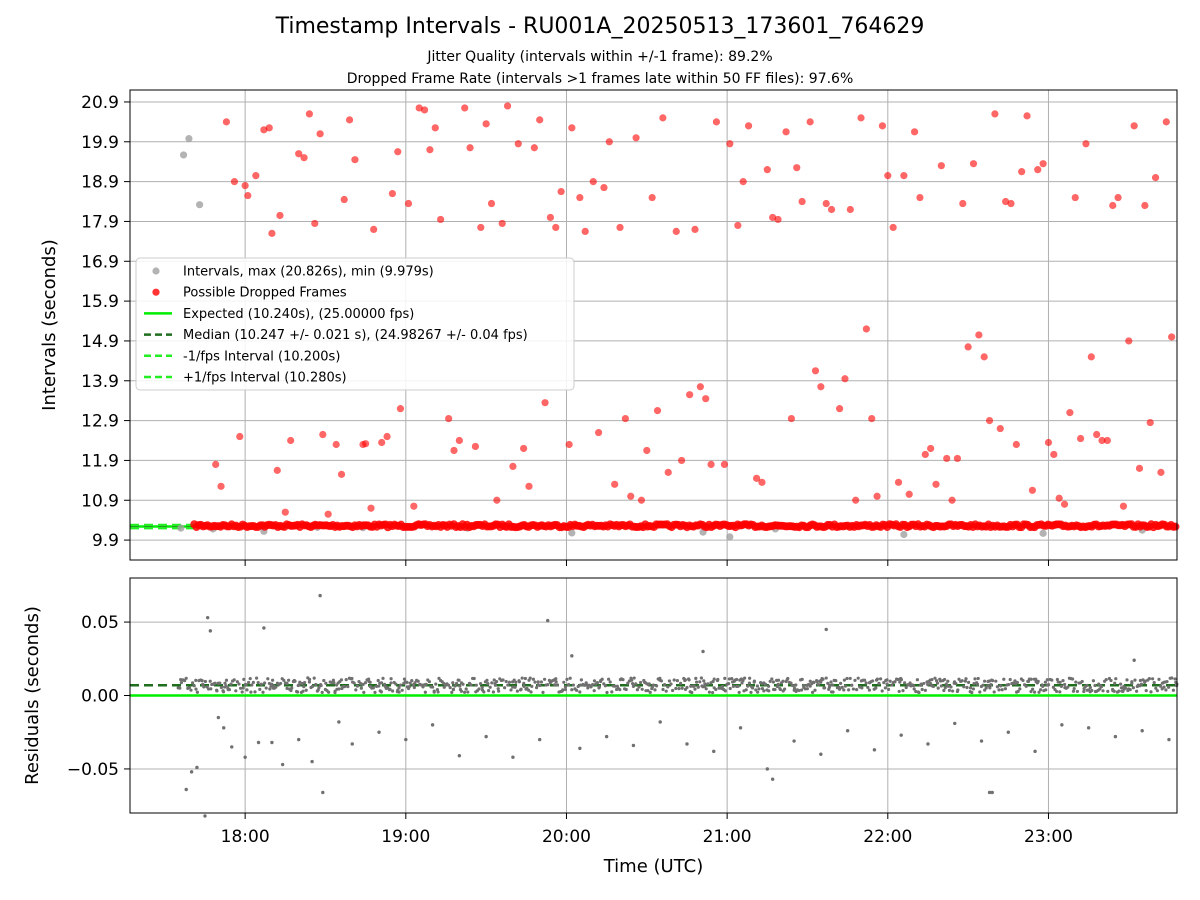  I want to click on bottom-x-tick-label: 20:00, so click(566, 837).